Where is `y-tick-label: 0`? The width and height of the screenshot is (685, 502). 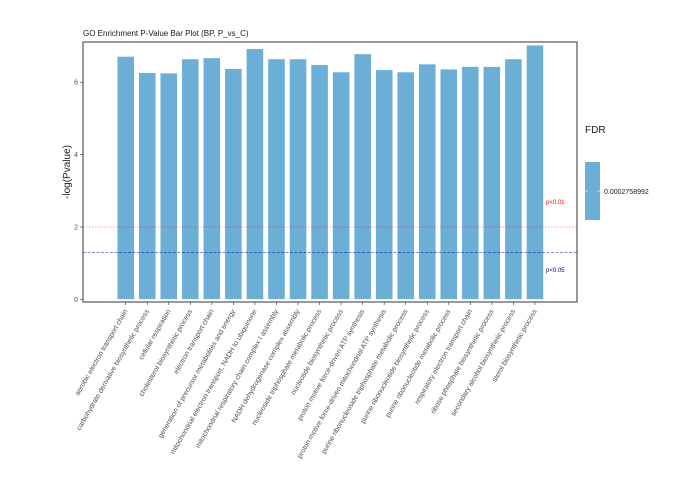
y-tick-label: 0 is located at coordinates (76, 300).